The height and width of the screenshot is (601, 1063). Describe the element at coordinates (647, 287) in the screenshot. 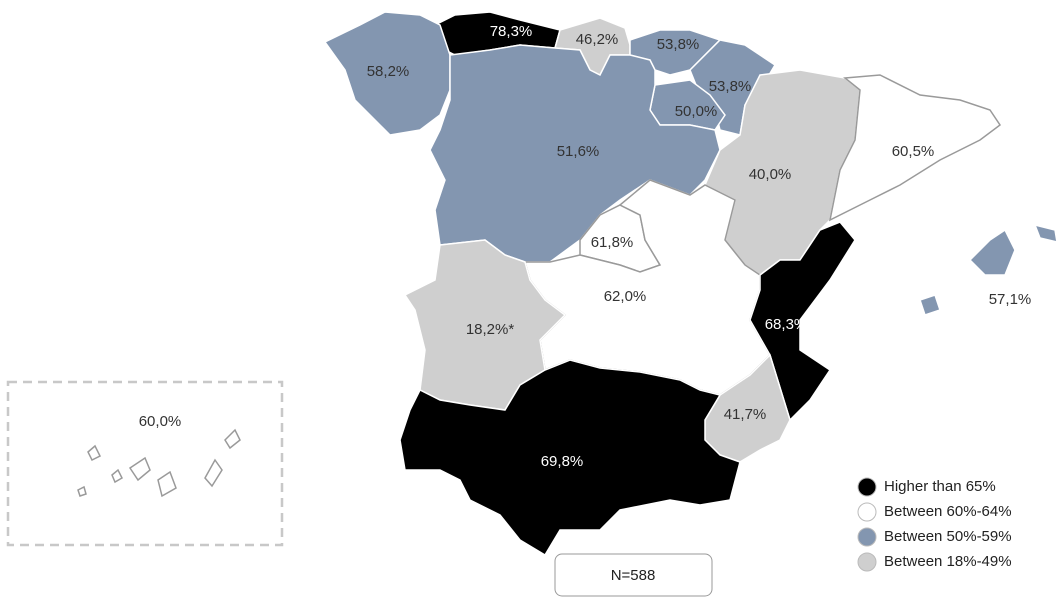

I see `region: 62,0%` at that location.